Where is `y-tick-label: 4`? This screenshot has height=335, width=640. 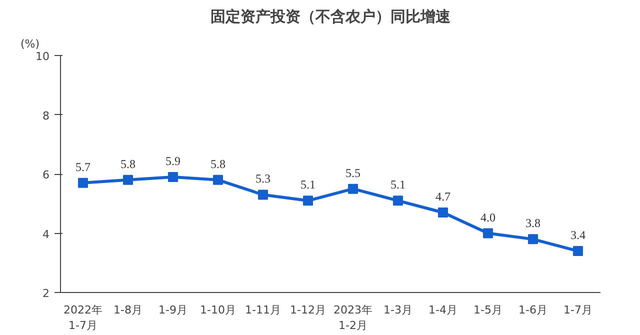 y-tick-label: 4 is located at coordinates (46, 234).